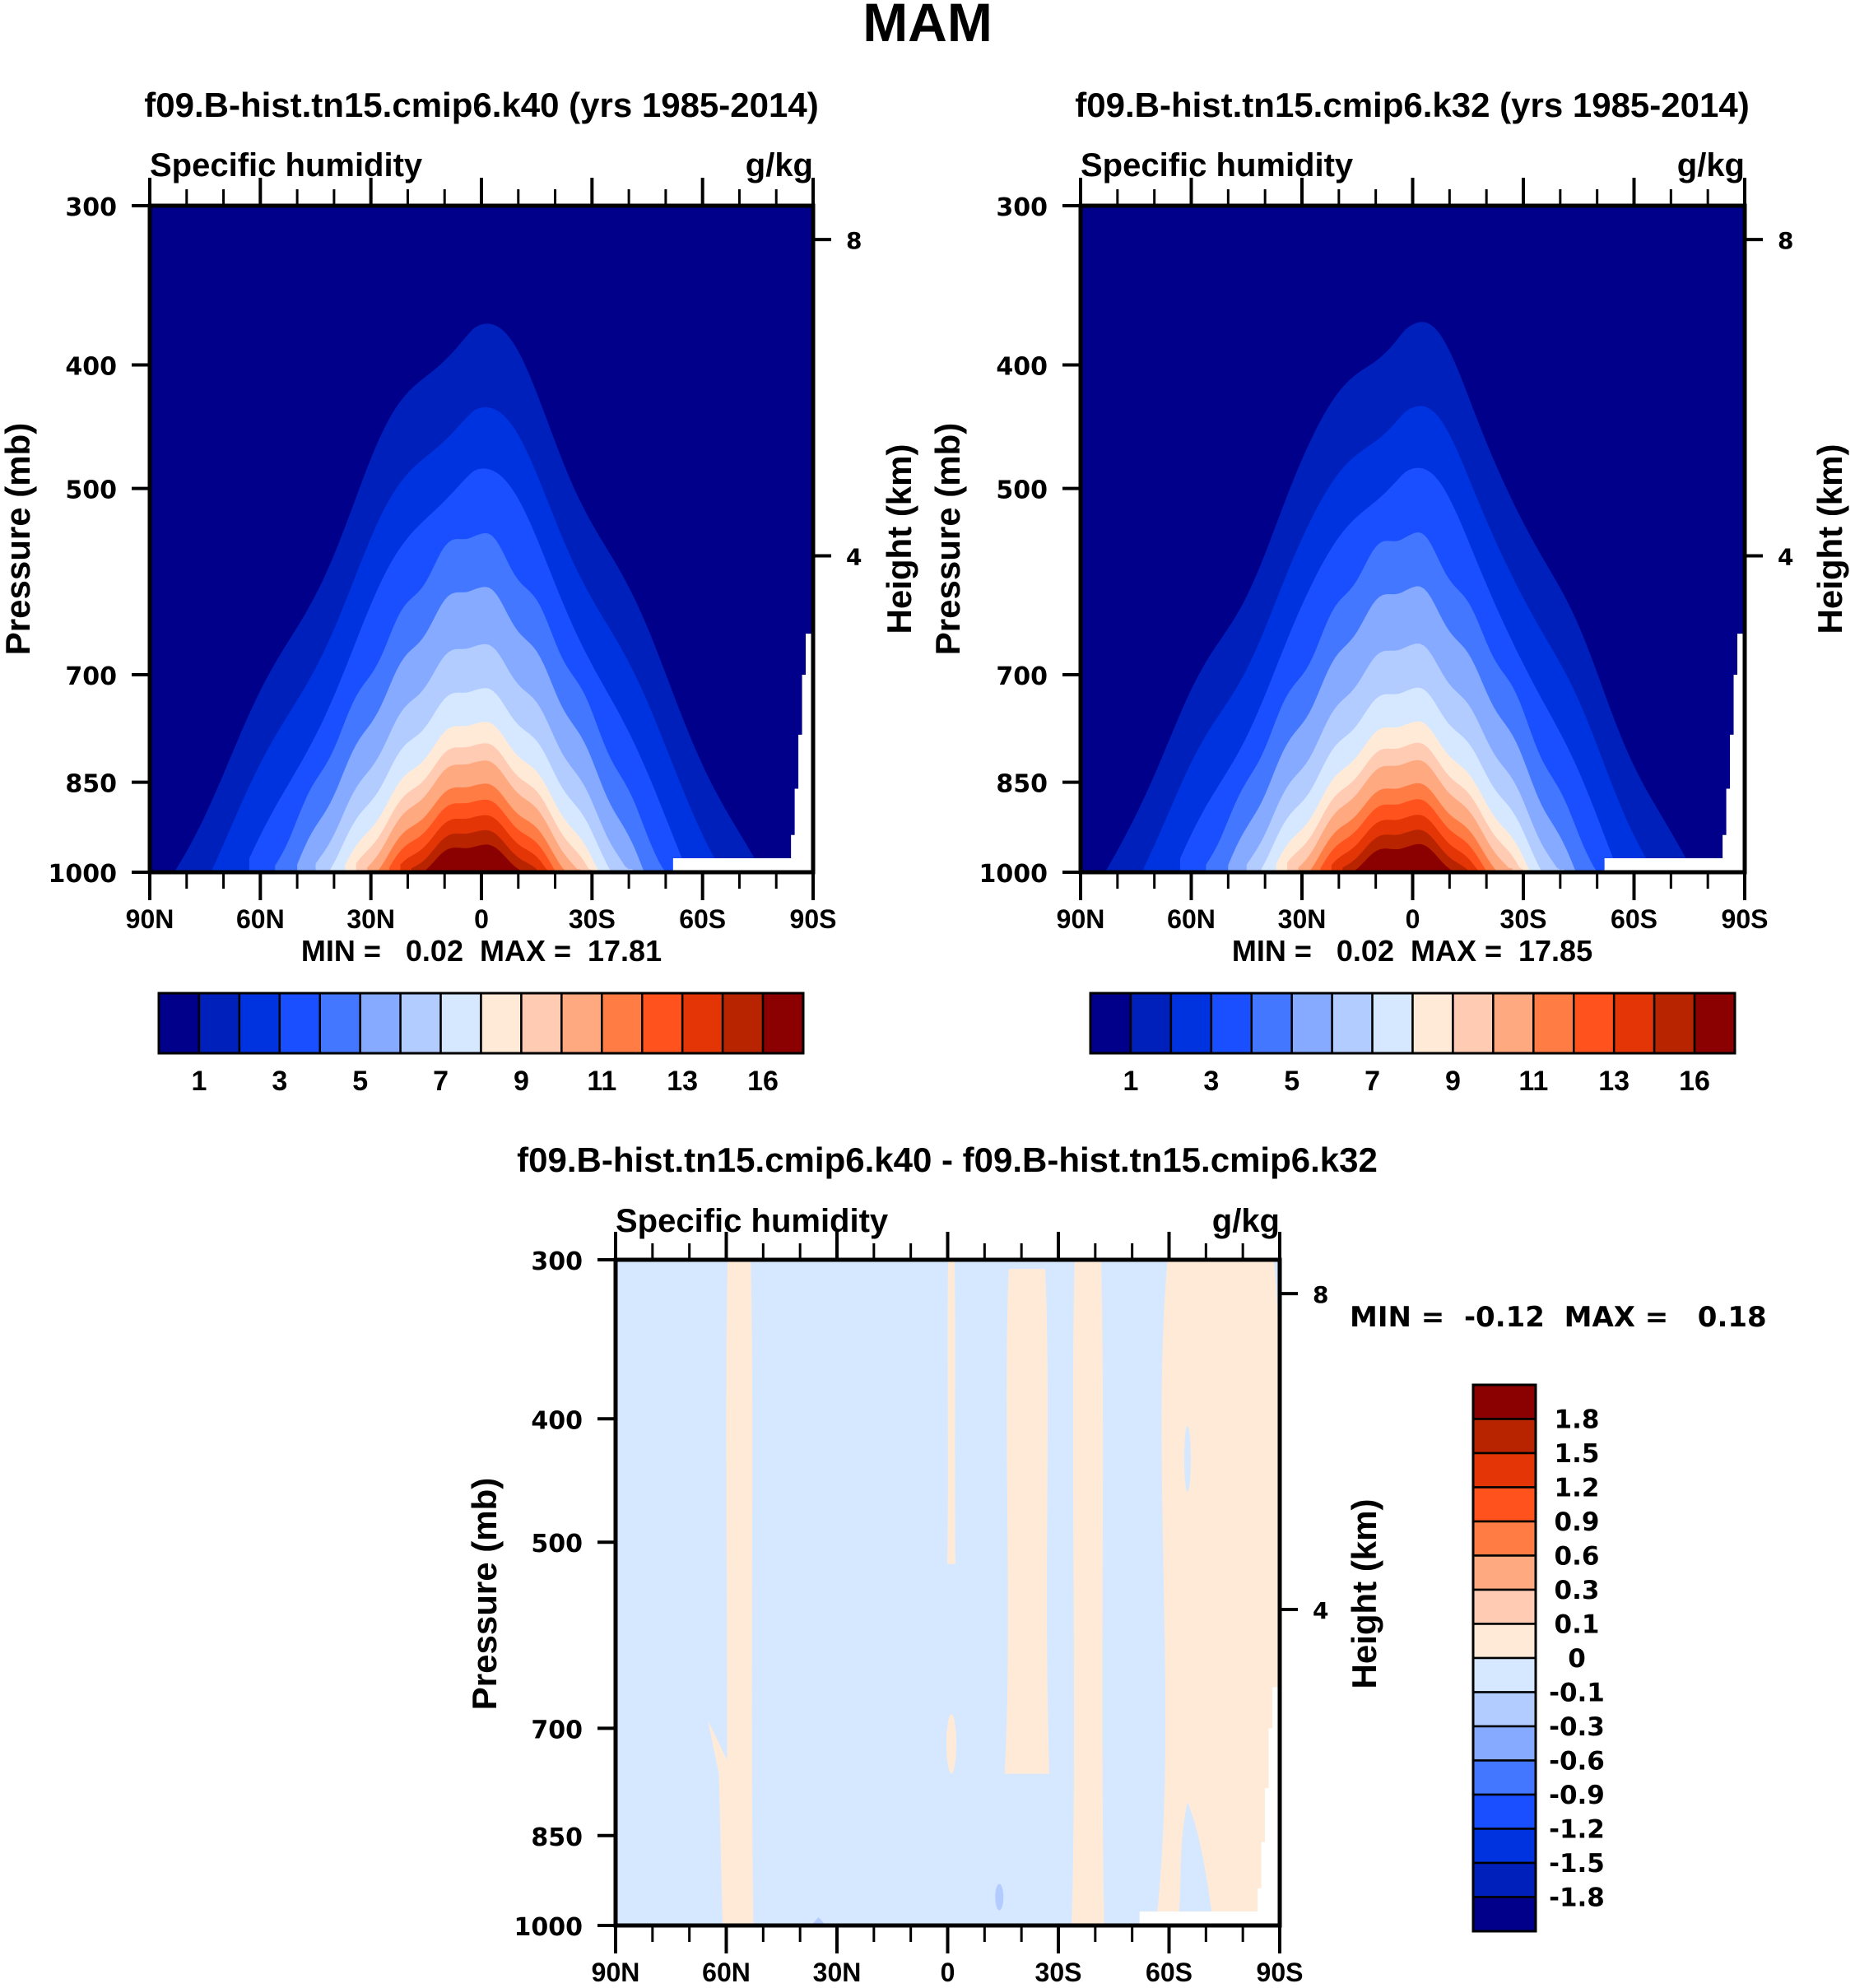 The height and width of the screenshot is (1988, 1855). I want to click on colorbar: 1 3 5 7 9 11 13 16, so click(481, 1044).